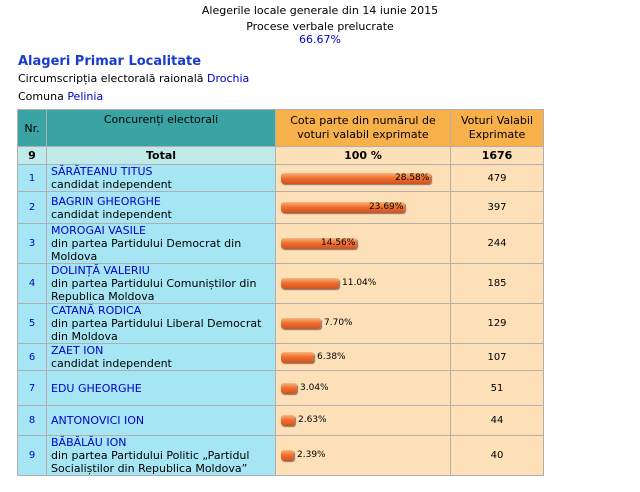  I want to click on processed-percent: 66.67%, so click(320, 39).